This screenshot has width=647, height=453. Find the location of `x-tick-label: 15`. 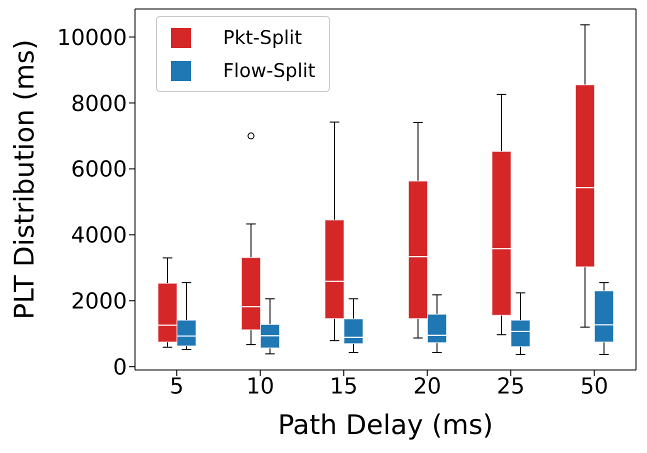

x-tick-label: 15 is located at coordinates (344, 387).